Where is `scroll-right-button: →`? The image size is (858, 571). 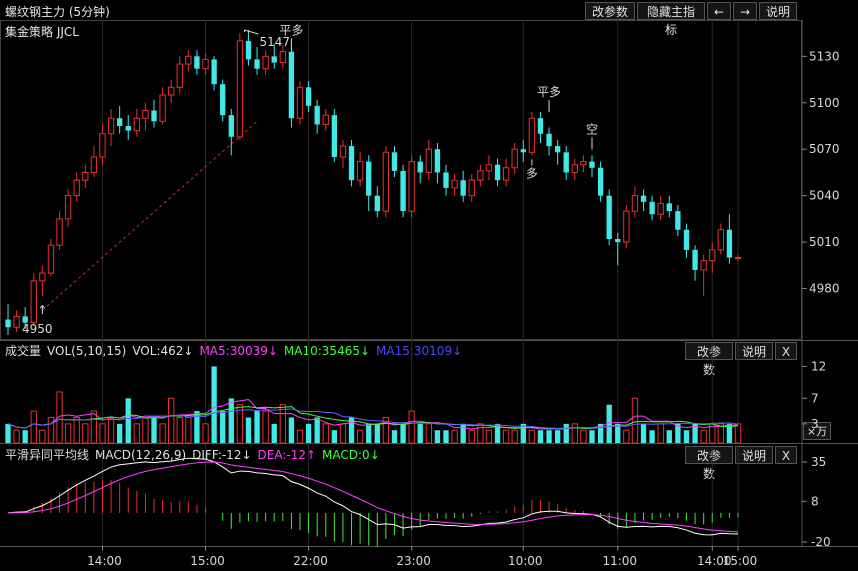 scroll-right-button: → is located at coordinates (745, 11).